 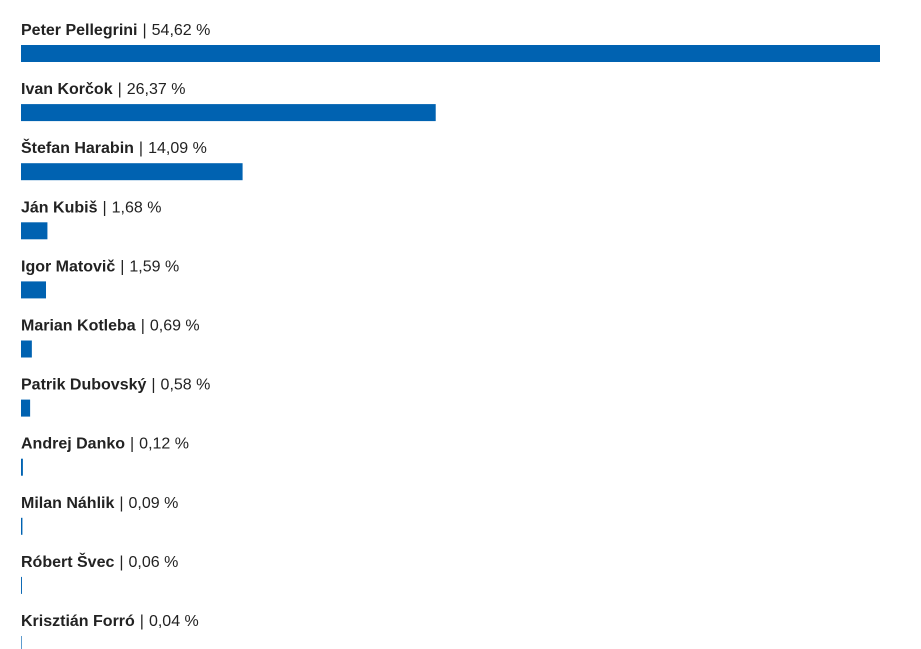 I want to click on bar-label: Marian Kotleba | 0,69 %, so click(x=110, y=326).